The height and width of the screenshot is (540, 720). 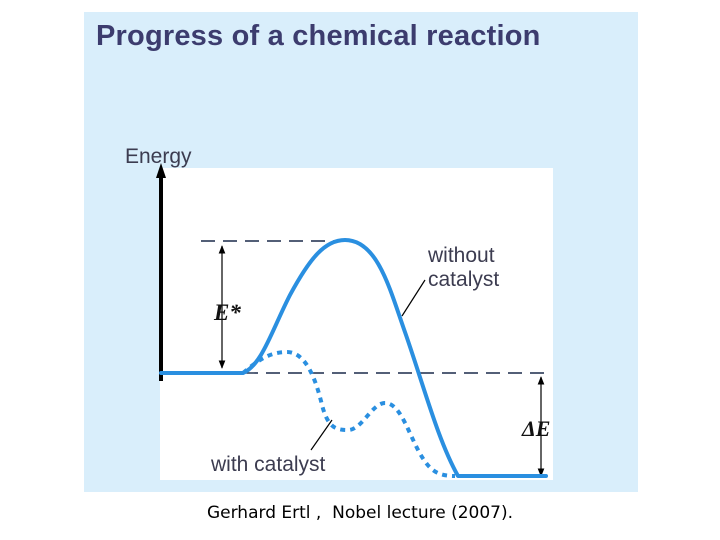 I want to click on without-catalyst-label-line2: catalyst, so click(x=463, y=279).